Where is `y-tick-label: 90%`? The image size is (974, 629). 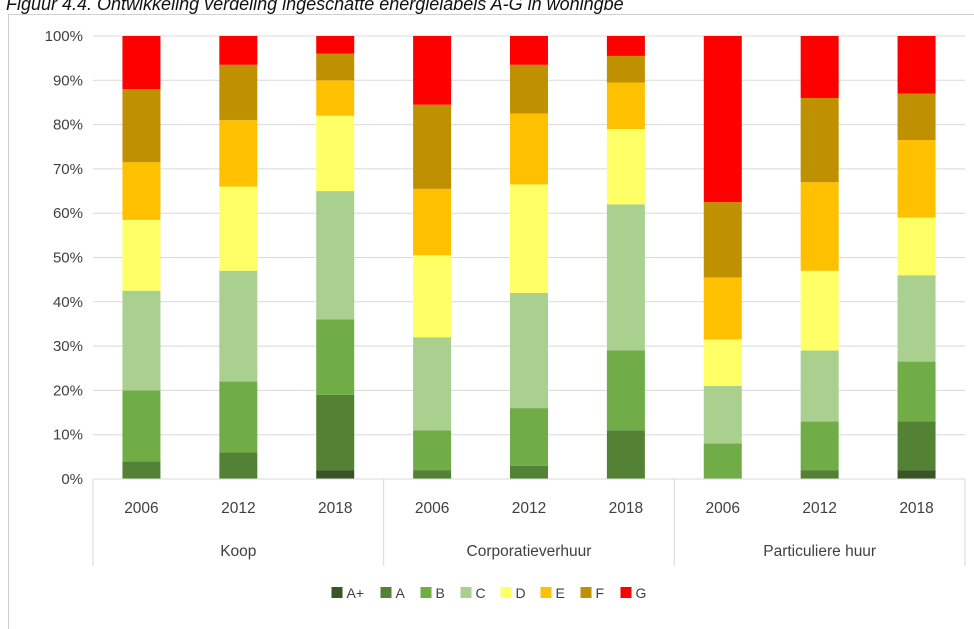
y-tick-label: 90% is located at coordinates (68, 80).